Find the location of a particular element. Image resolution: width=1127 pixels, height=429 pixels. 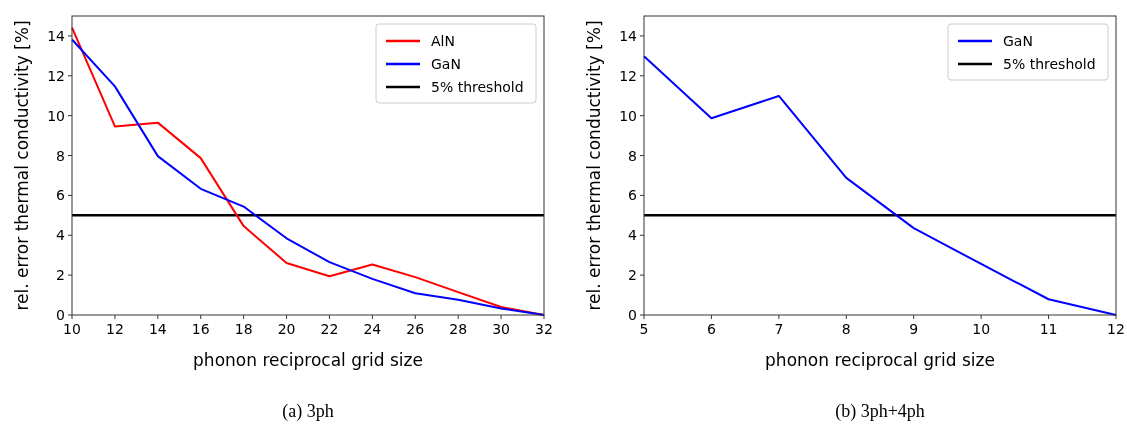

x-tick-label: 28 is located at coordinates (458, 329).